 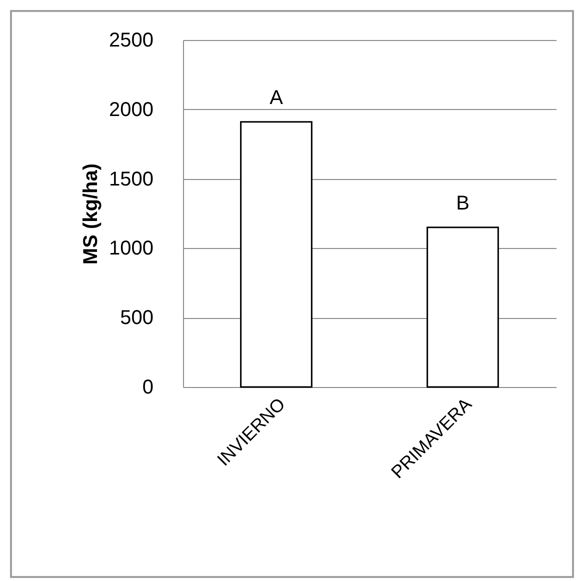 I want to click on annotation: B, so click(x=463, y=203).